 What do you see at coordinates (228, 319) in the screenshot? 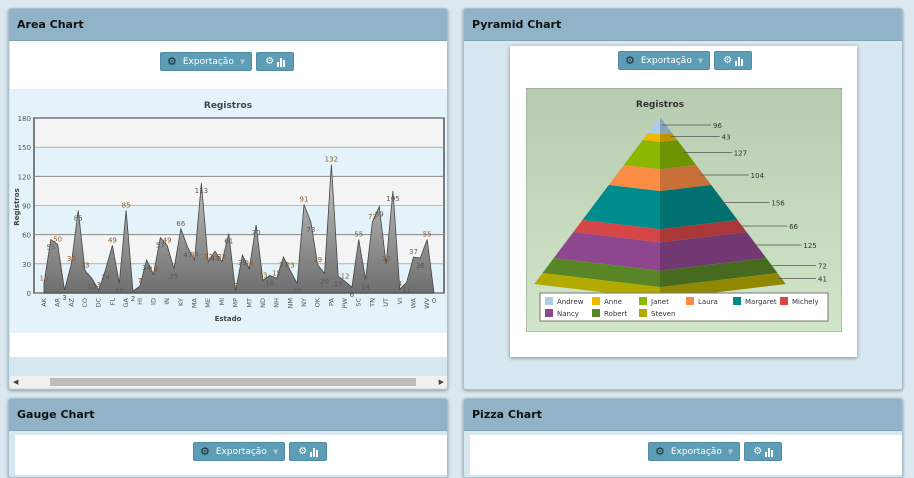
I see `x-axis-title: Estado` at bounding box center [228, 319].